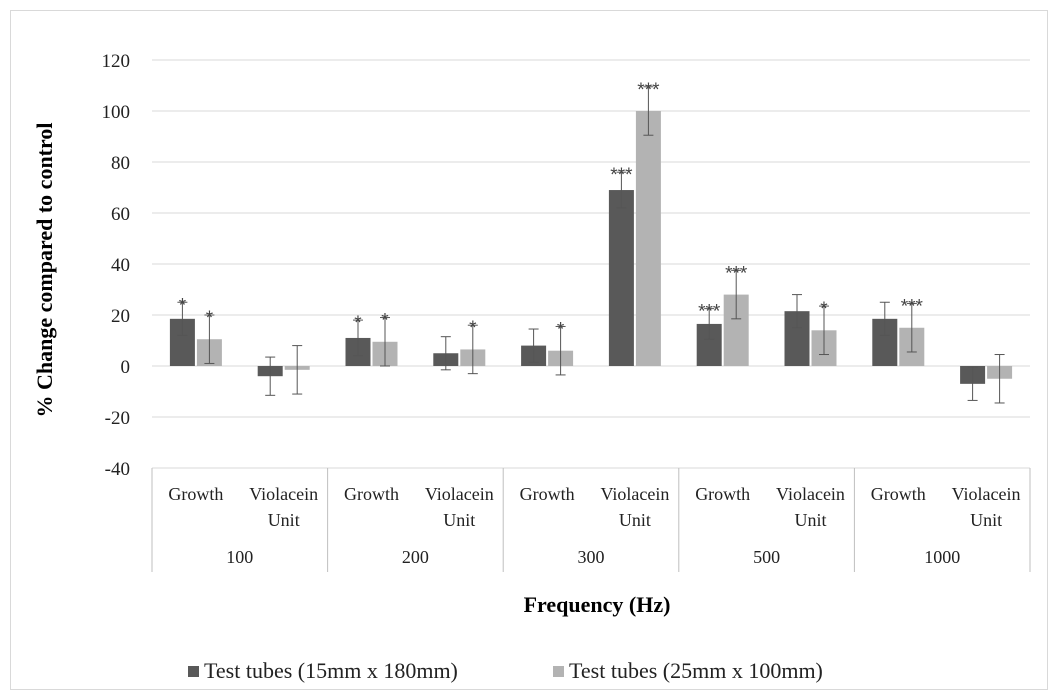  I want to click on x-group-label: 300, so click(591, 557).